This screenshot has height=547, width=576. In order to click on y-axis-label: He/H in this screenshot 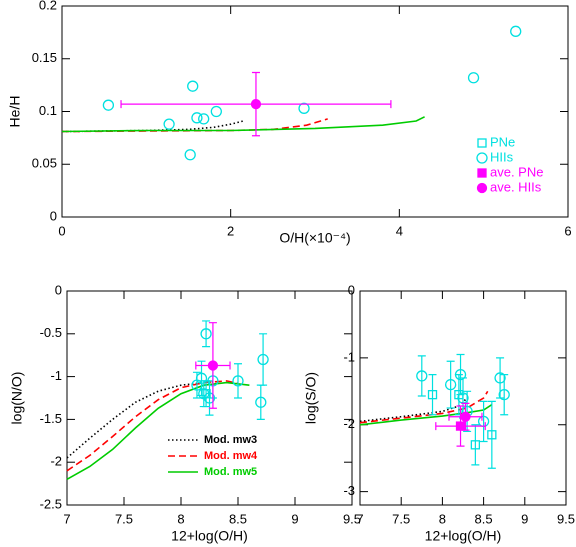, I will do `click(15, 112)`.